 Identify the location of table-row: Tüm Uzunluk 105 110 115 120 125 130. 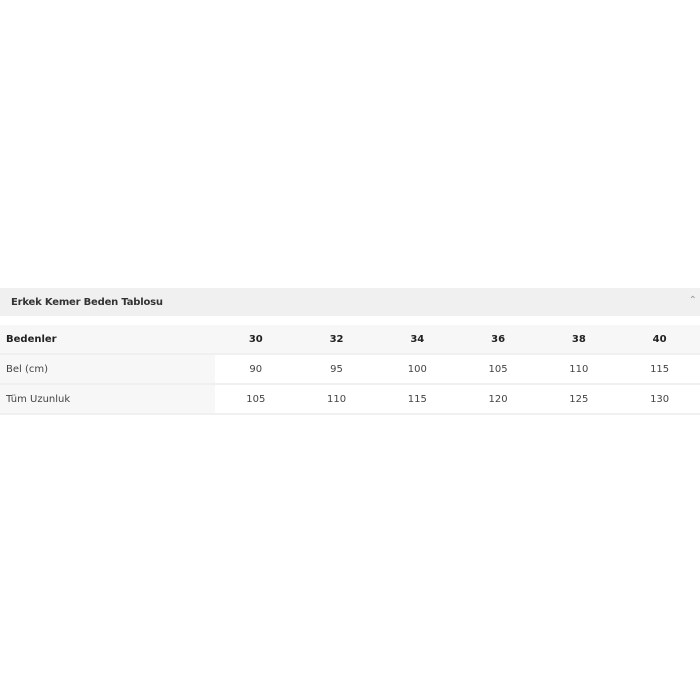
(350, 399).